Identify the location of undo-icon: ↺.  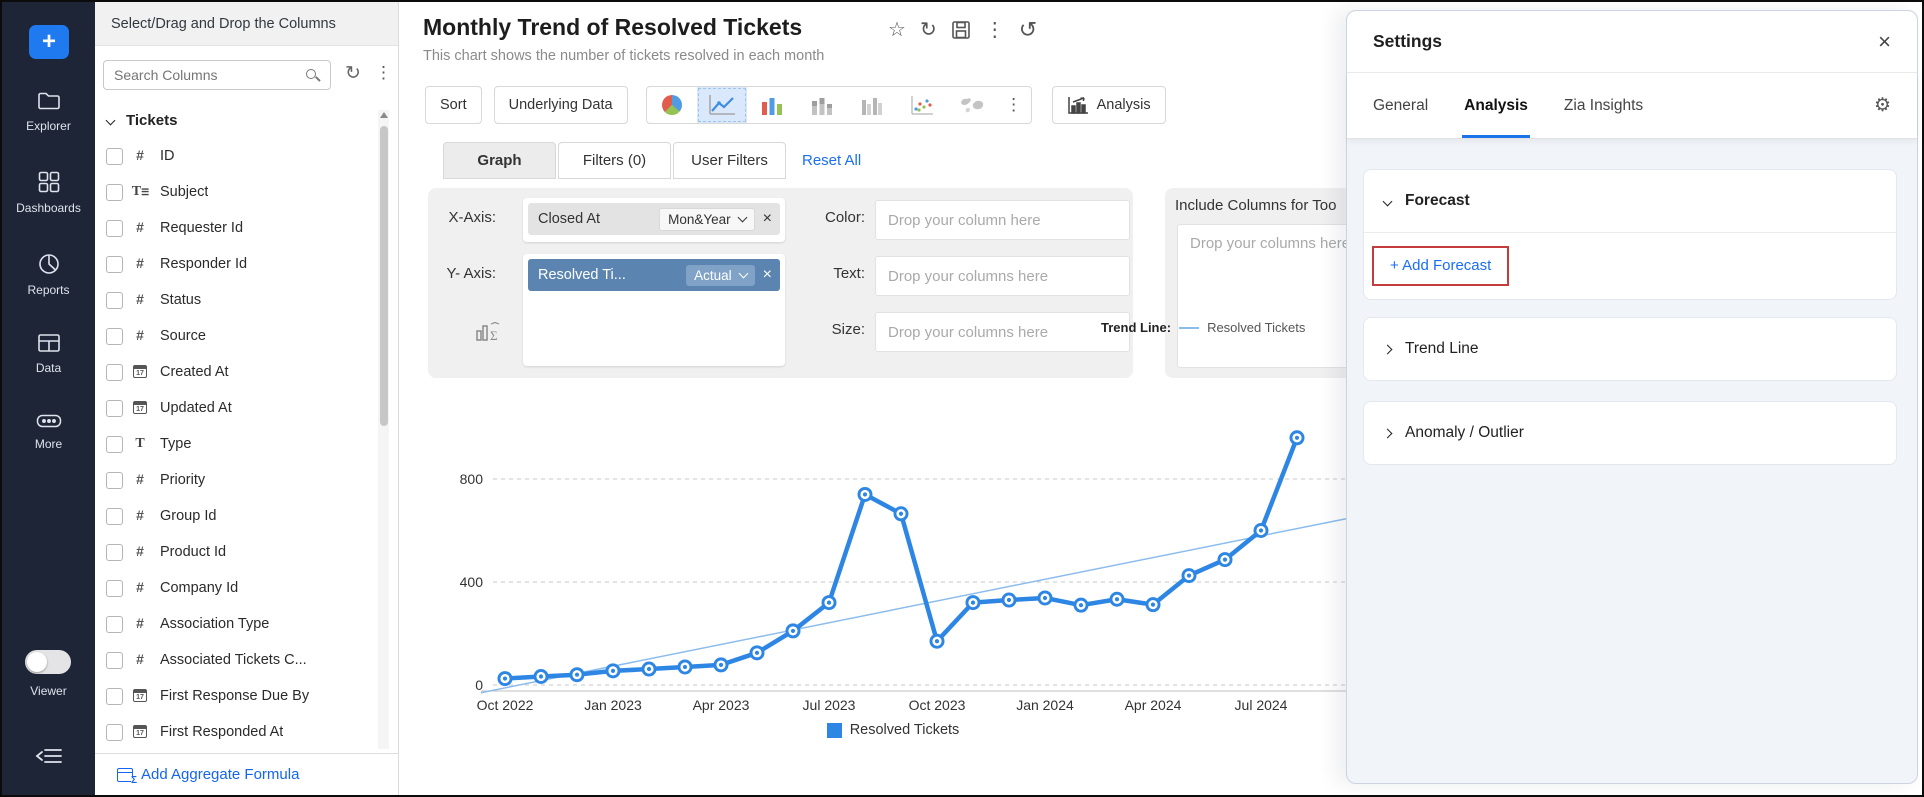
(1028, 29).